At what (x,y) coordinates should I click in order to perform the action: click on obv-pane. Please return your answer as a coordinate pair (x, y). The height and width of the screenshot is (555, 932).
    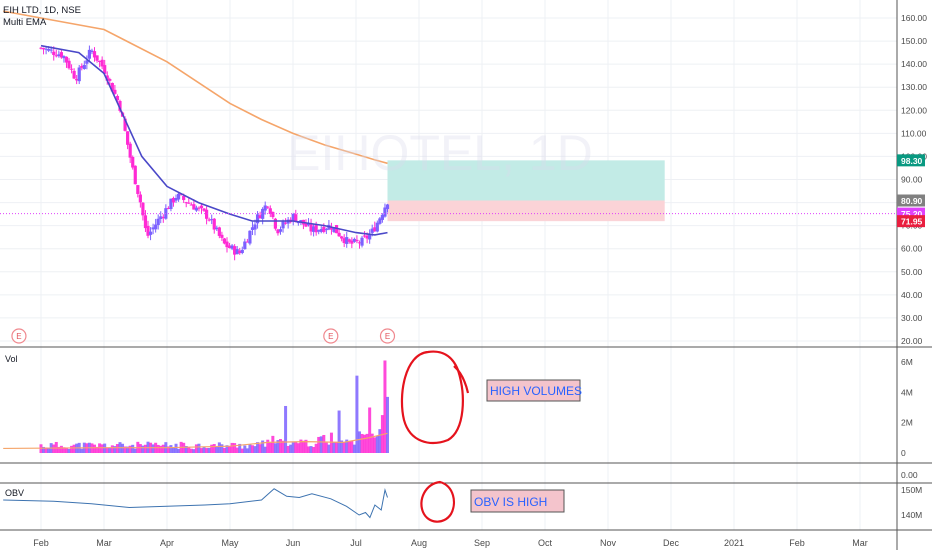
    Looking at the image, I should click on (195, 503).